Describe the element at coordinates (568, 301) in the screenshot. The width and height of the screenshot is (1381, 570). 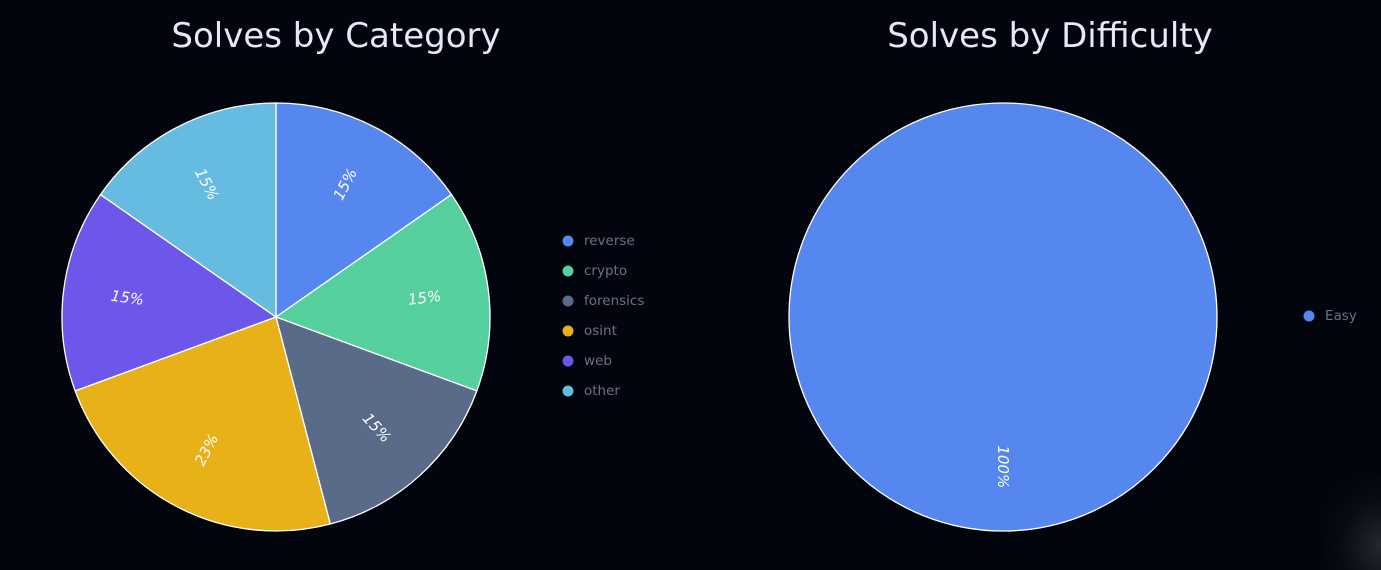
I see `legend-marker-forensics` at that location.